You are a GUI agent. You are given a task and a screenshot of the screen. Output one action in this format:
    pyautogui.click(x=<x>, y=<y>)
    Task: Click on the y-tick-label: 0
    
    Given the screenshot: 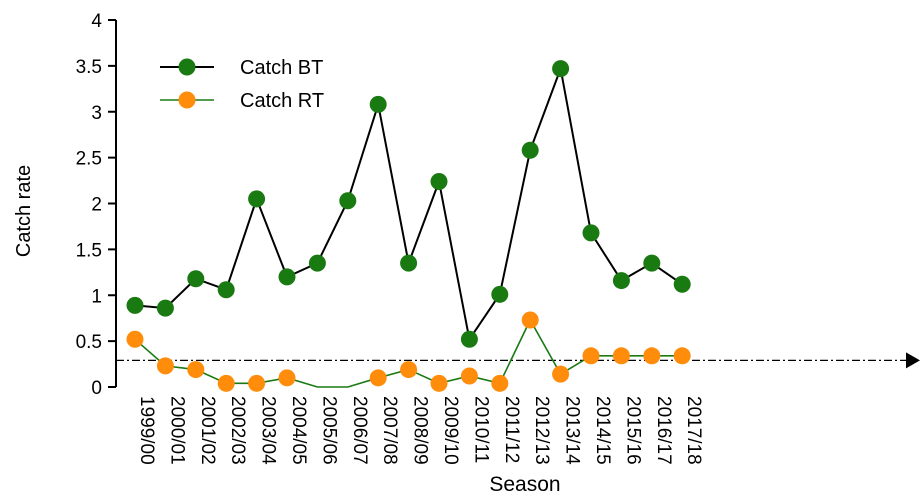 What is the action you would take?
    pyautogui.click(x=96, y=388)
    